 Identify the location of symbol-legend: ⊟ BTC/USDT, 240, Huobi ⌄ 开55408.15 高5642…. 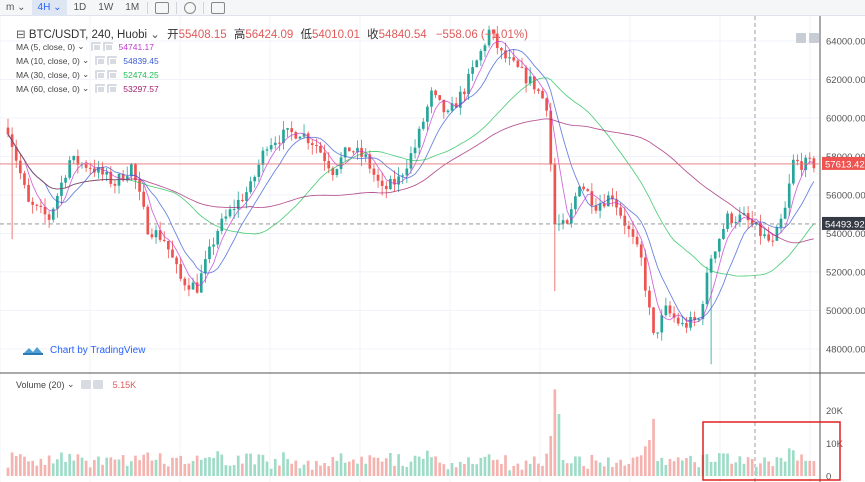
(272, 34).